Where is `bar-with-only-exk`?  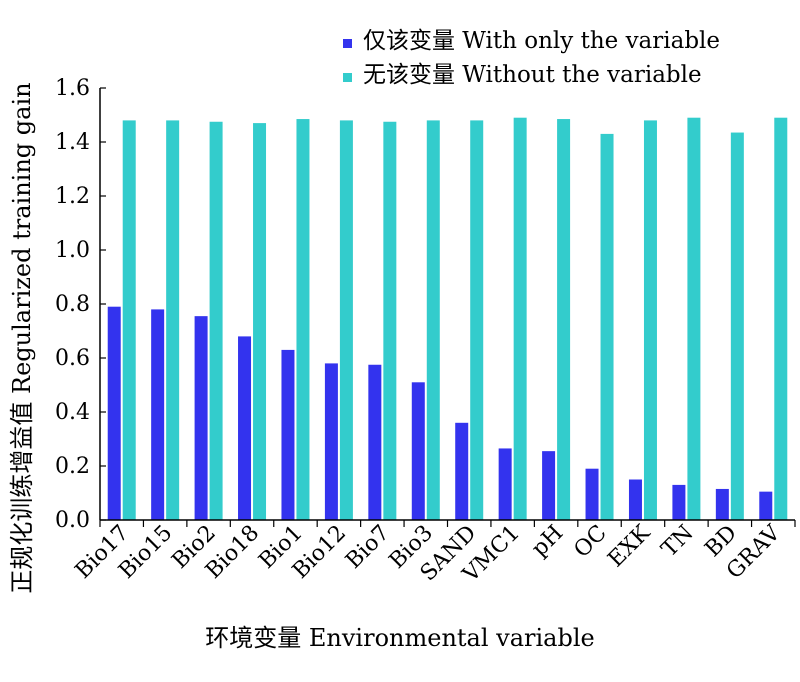
bar-with-only-exk is located at coordinates (635, 499).